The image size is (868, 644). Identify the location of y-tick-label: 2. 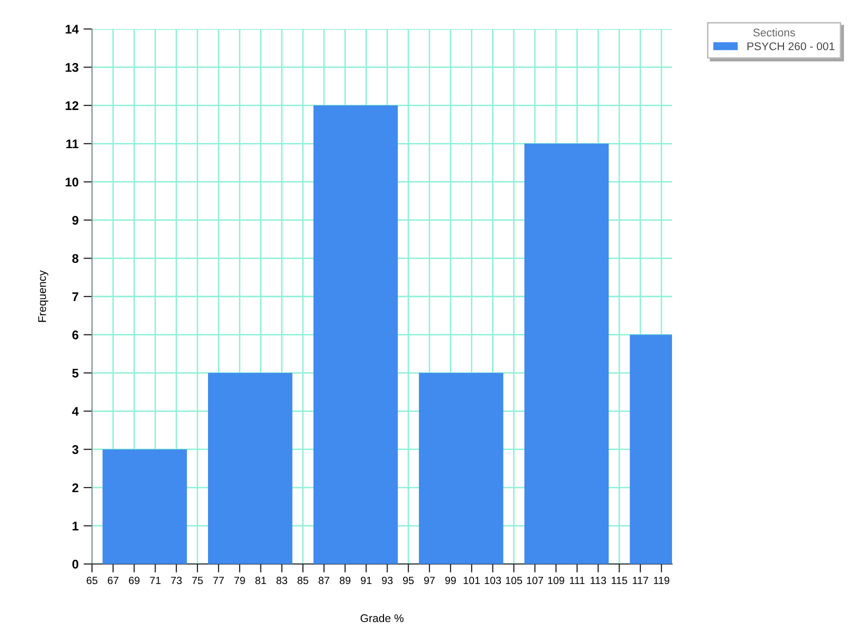
(75, 487).